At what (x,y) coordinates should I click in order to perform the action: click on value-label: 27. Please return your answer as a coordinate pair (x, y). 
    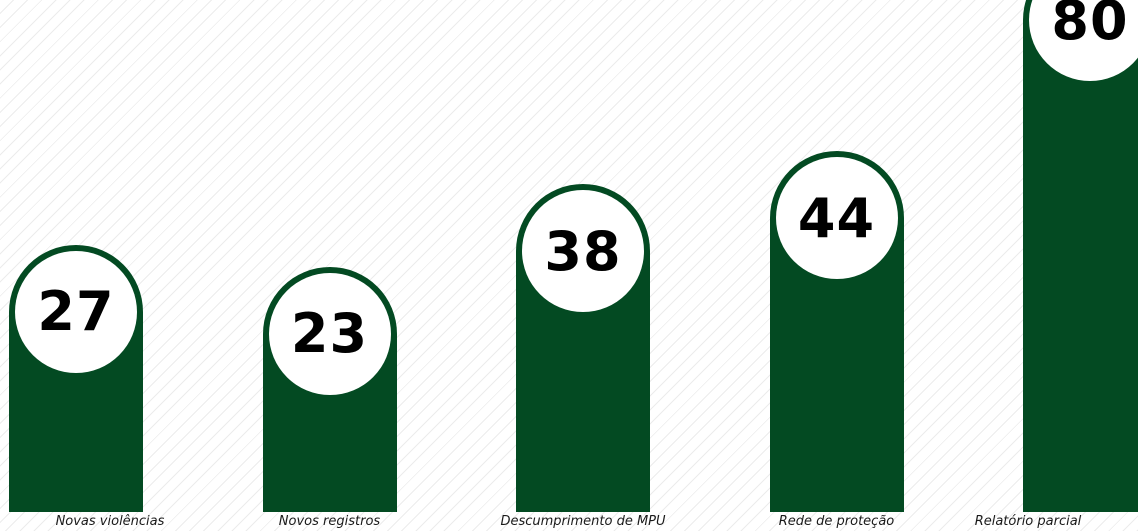
    Looking at the image, I should click on (76, 311).